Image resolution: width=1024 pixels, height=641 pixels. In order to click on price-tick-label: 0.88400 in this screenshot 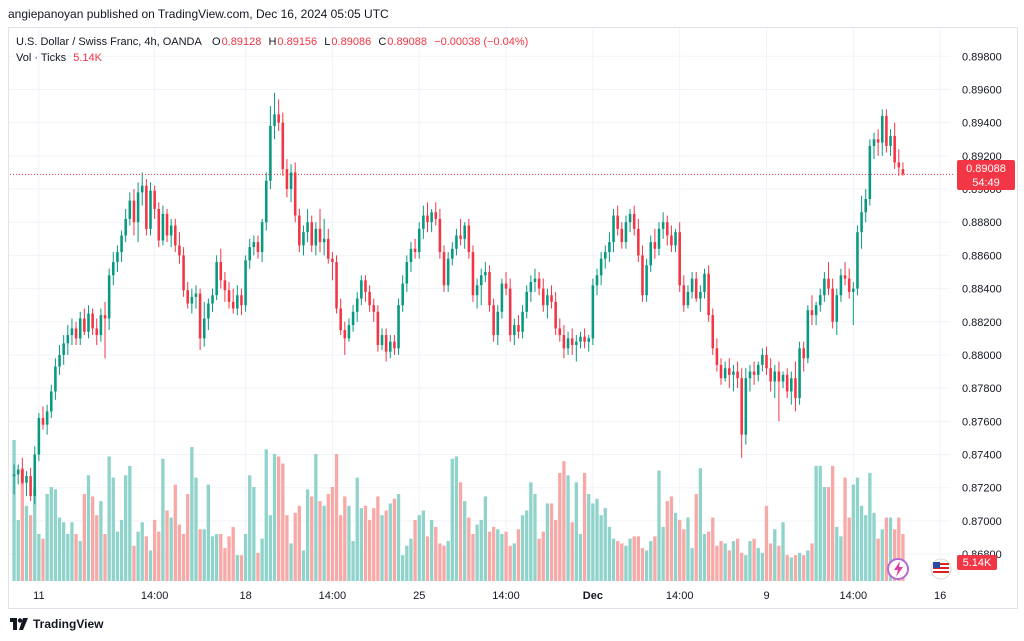, I will do `click(982, 290)`.